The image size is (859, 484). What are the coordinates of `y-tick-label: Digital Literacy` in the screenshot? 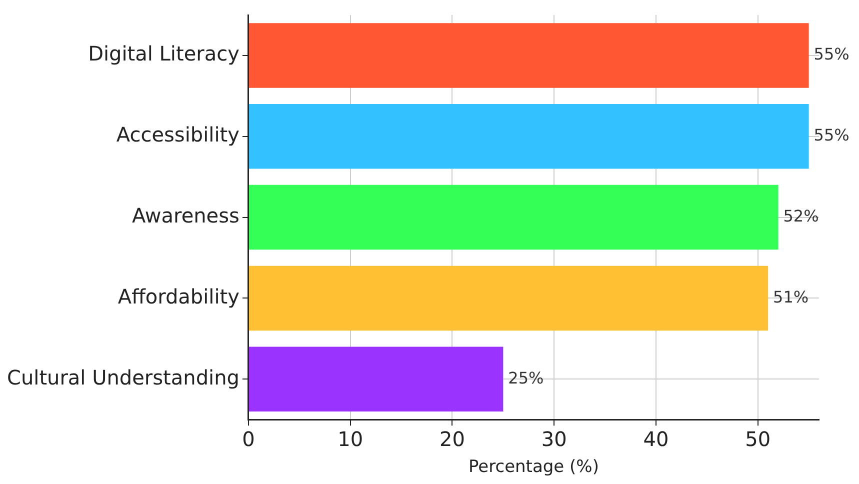 It's located at (164, 54).